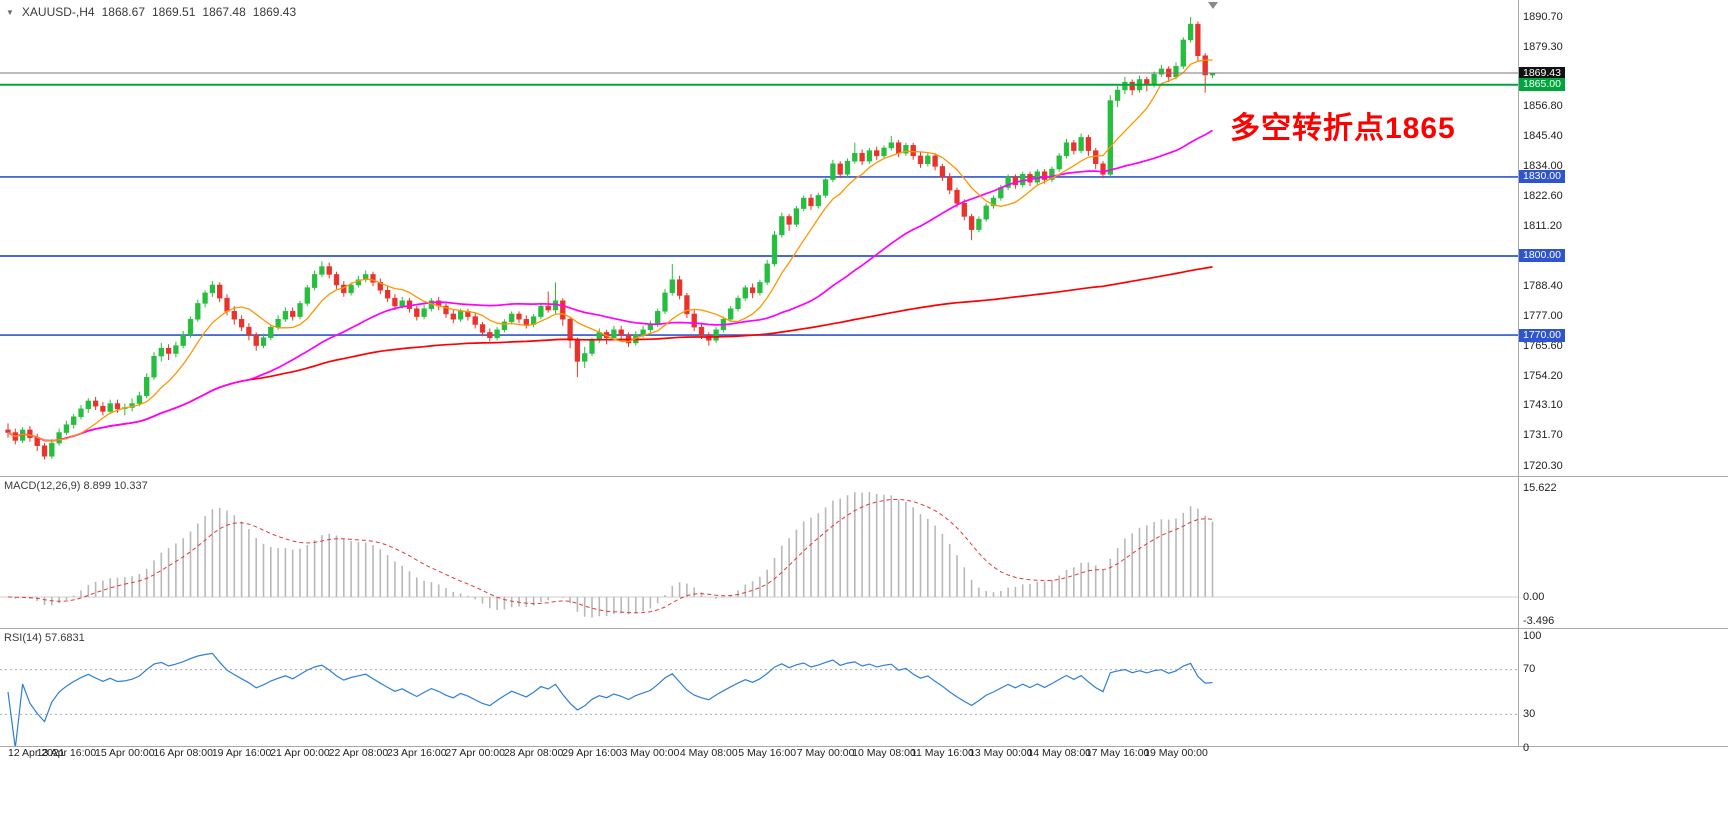 The height and width of the screenshot is (840, 1728). Describe the element at coordinates (1543, 135) in the screenshot. I see `price-tick-label: 1845.40` at that location.